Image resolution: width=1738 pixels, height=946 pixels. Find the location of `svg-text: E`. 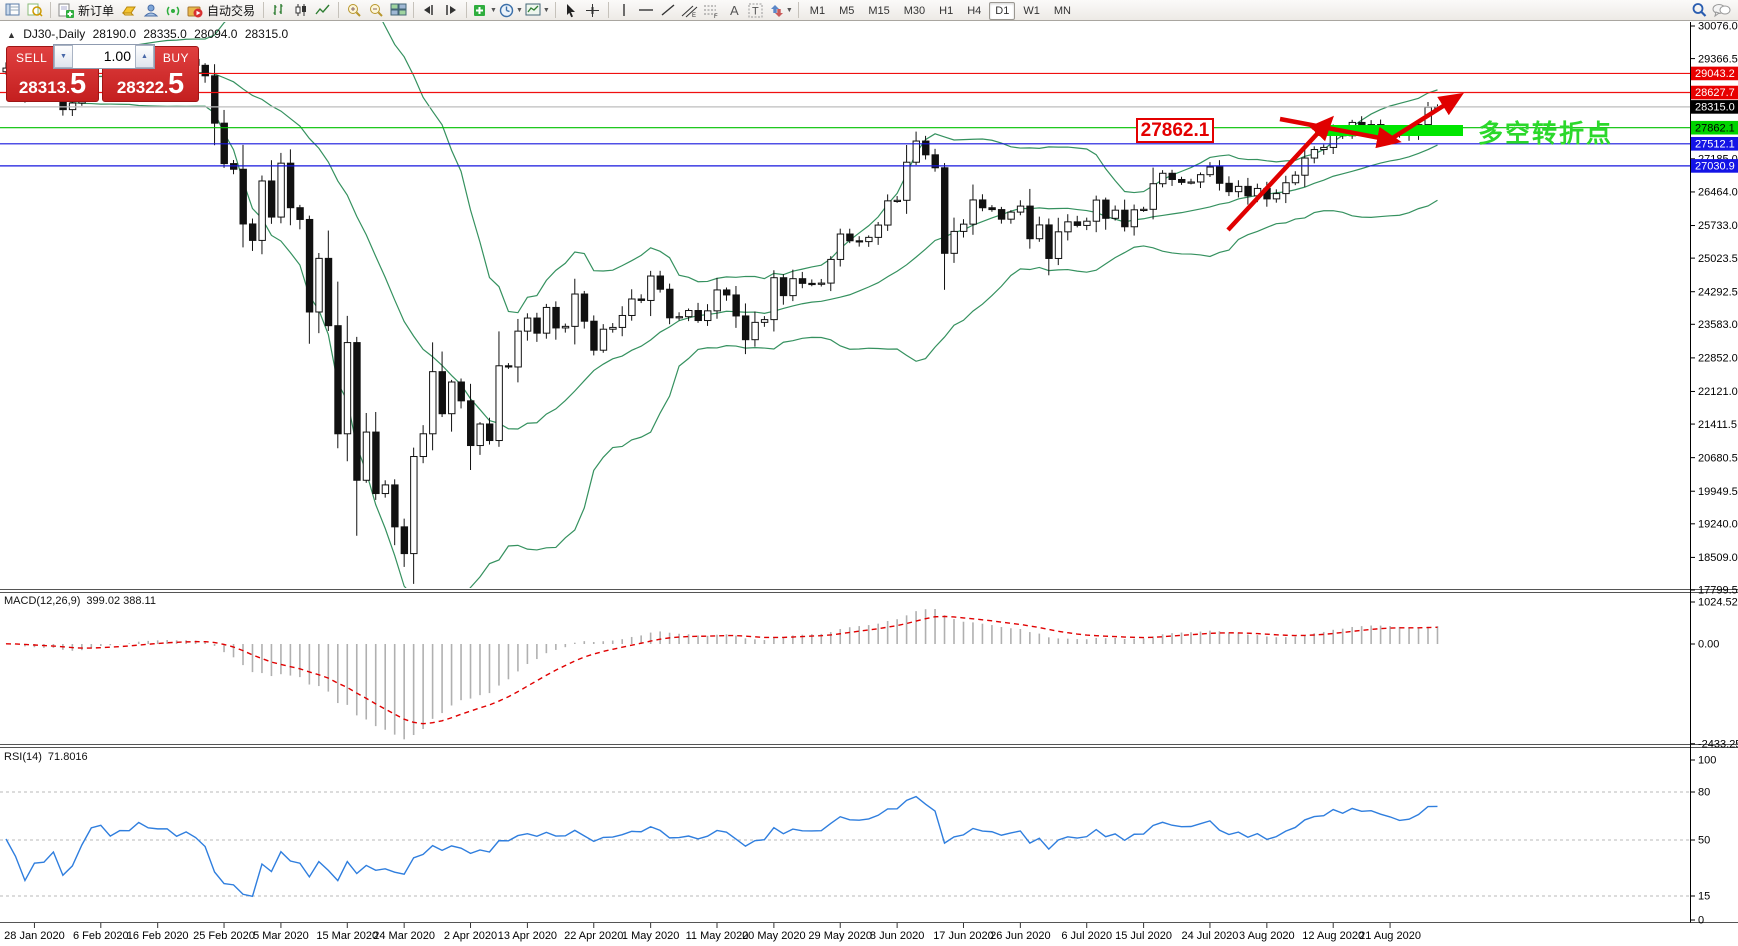

svg-text: E is located at coordinates (694, 15).